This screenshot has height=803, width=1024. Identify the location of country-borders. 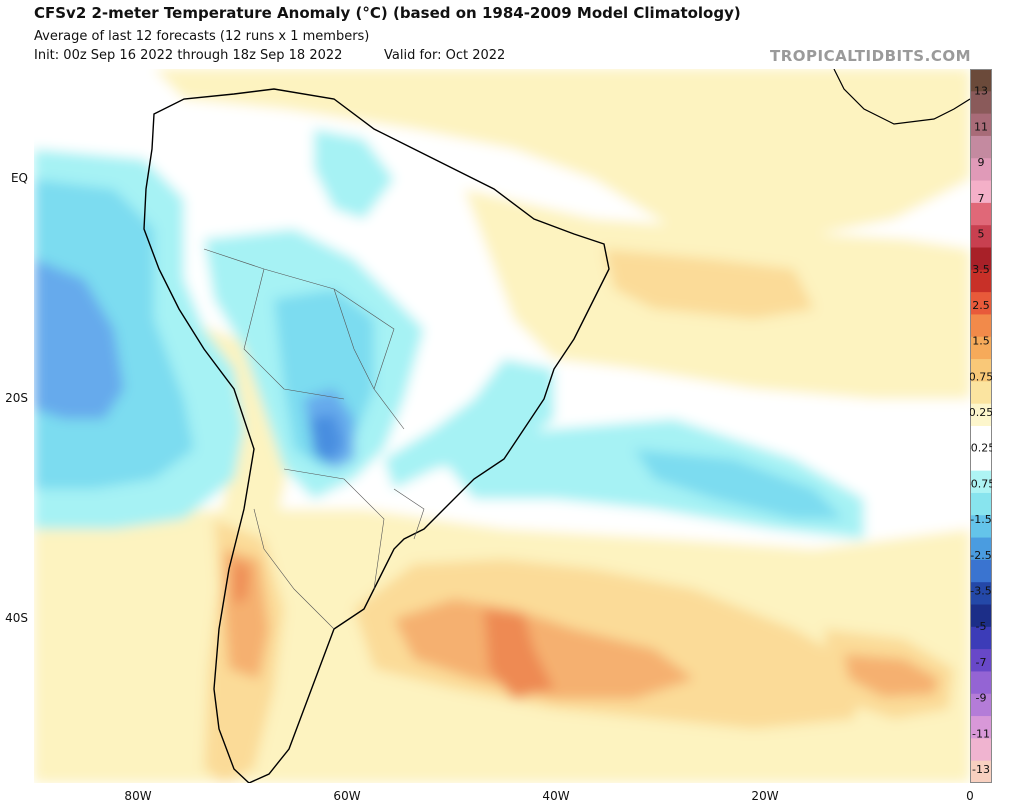
(314, 439).